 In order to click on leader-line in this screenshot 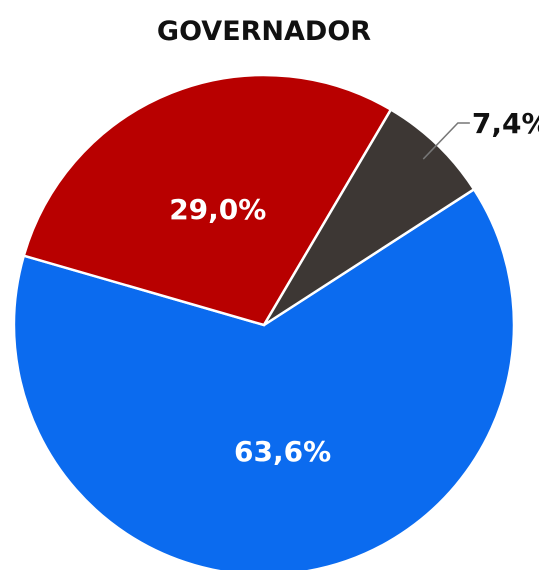, I will do `click(446, 141)`.